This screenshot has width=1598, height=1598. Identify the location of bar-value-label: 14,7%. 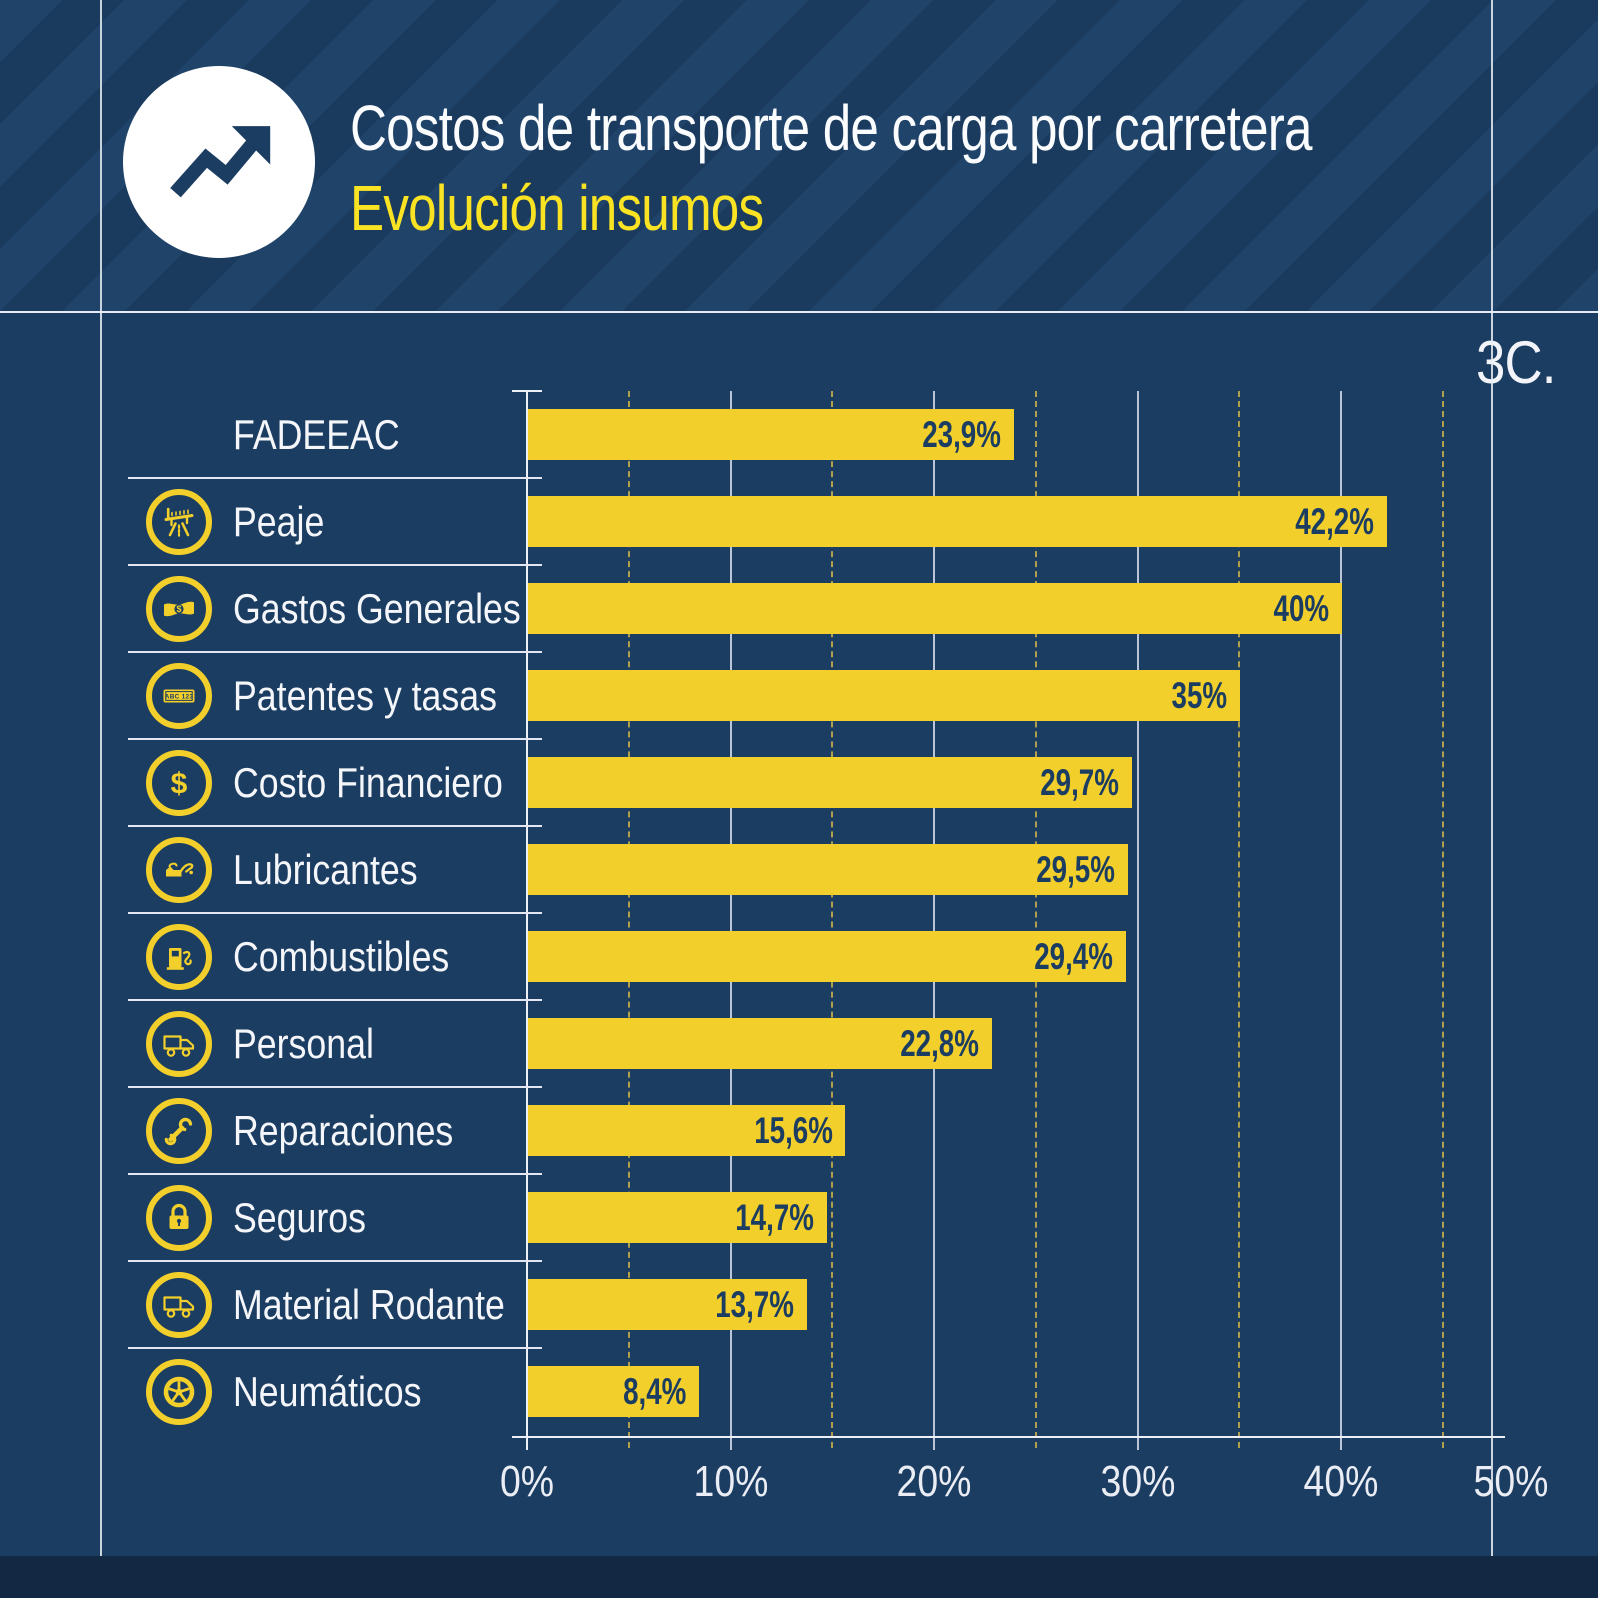
(761, 1217).